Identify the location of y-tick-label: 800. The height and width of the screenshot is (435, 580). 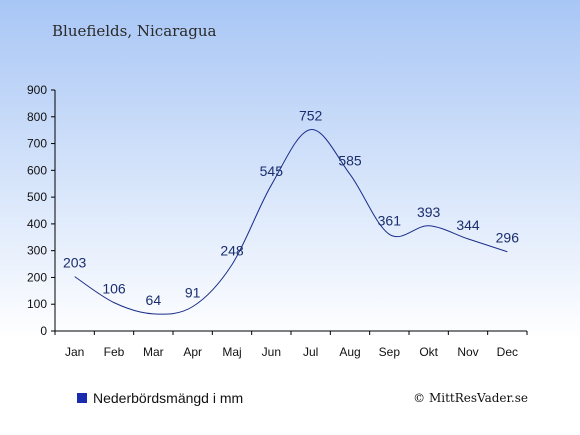
(37, 117).